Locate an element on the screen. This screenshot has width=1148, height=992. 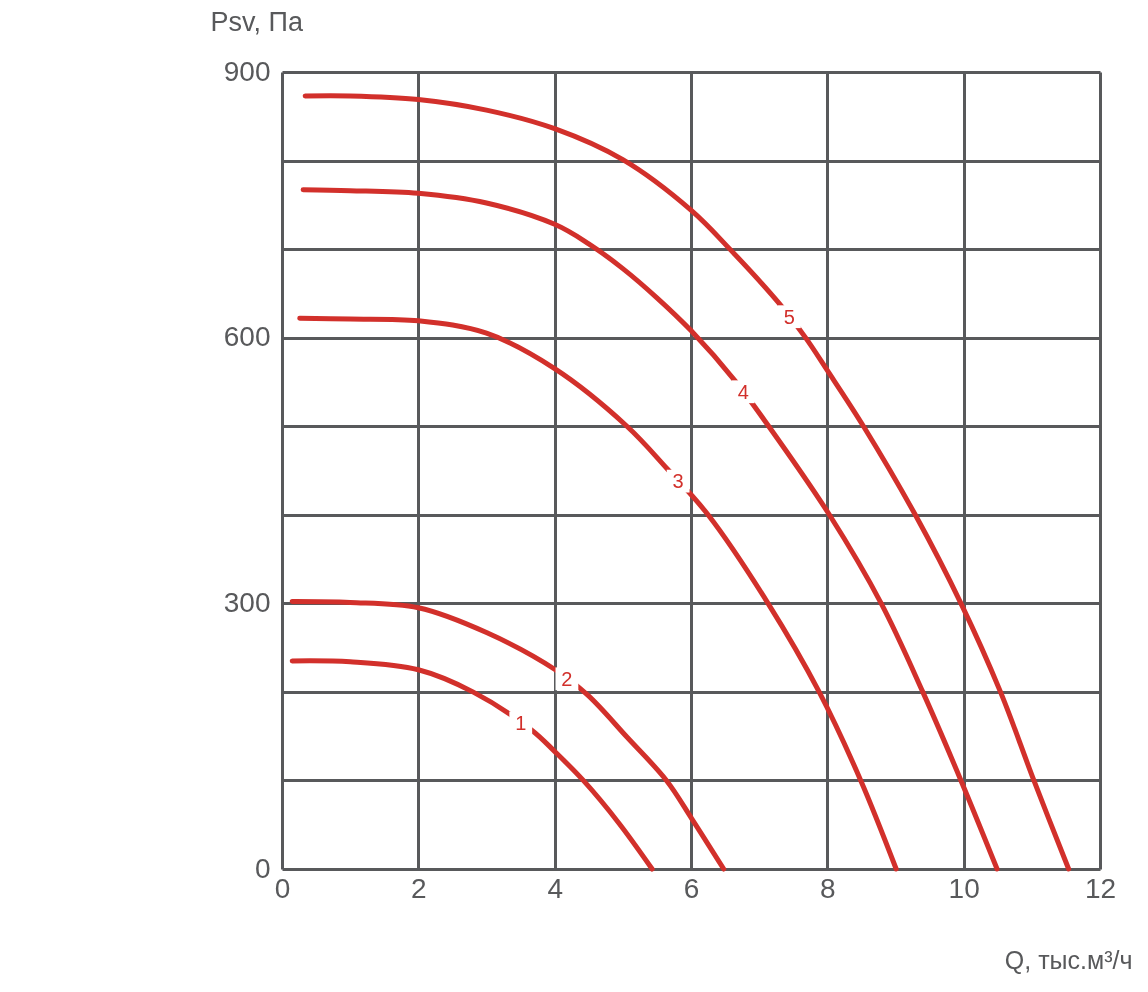
x-tick-label: 2 is located at coordinates (419, 888).